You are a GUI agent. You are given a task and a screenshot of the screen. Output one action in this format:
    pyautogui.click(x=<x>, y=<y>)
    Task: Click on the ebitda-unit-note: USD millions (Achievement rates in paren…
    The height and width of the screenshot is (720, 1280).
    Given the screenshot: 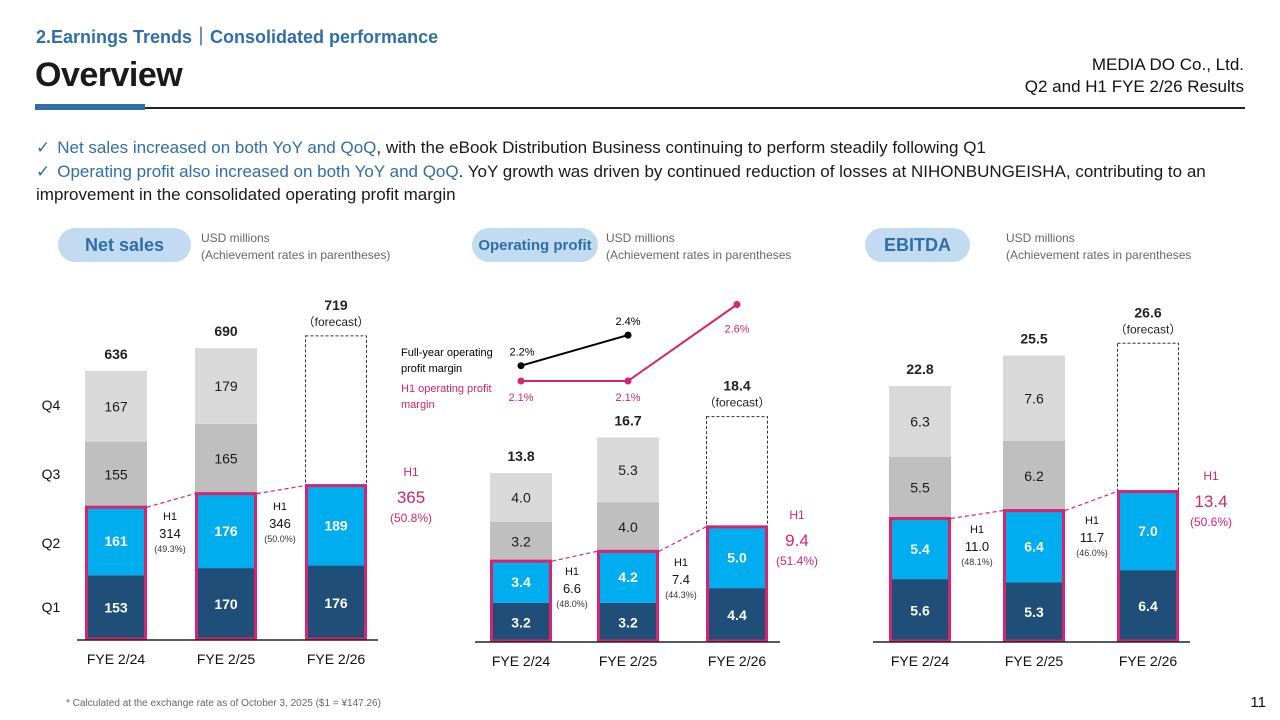 What is the action you would take?
    pyautogui.click(x=1098, y=247)
    